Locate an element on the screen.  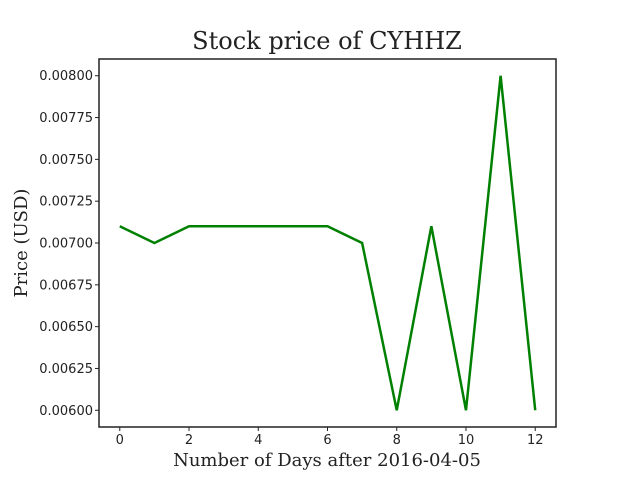
y-tick-label: 0.00800 is located at coordinates (66, 76).